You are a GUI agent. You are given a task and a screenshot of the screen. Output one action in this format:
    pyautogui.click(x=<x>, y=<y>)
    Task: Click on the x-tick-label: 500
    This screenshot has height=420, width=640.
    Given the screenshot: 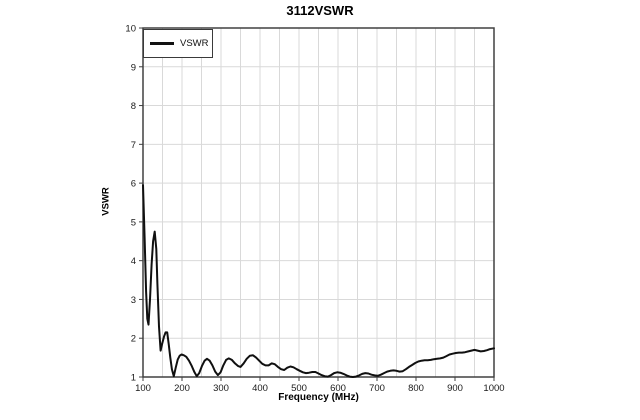 What is the action you would take?
    pyautogui.click(x=299, y=388)
    